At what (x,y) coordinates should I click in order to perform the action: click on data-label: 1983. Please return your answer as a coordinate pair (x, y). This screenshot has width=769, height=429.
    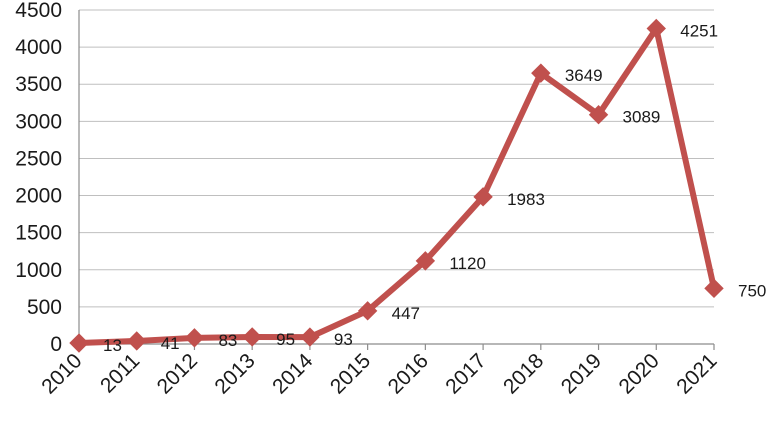
    Looking at the image, I should click on (526, 199).